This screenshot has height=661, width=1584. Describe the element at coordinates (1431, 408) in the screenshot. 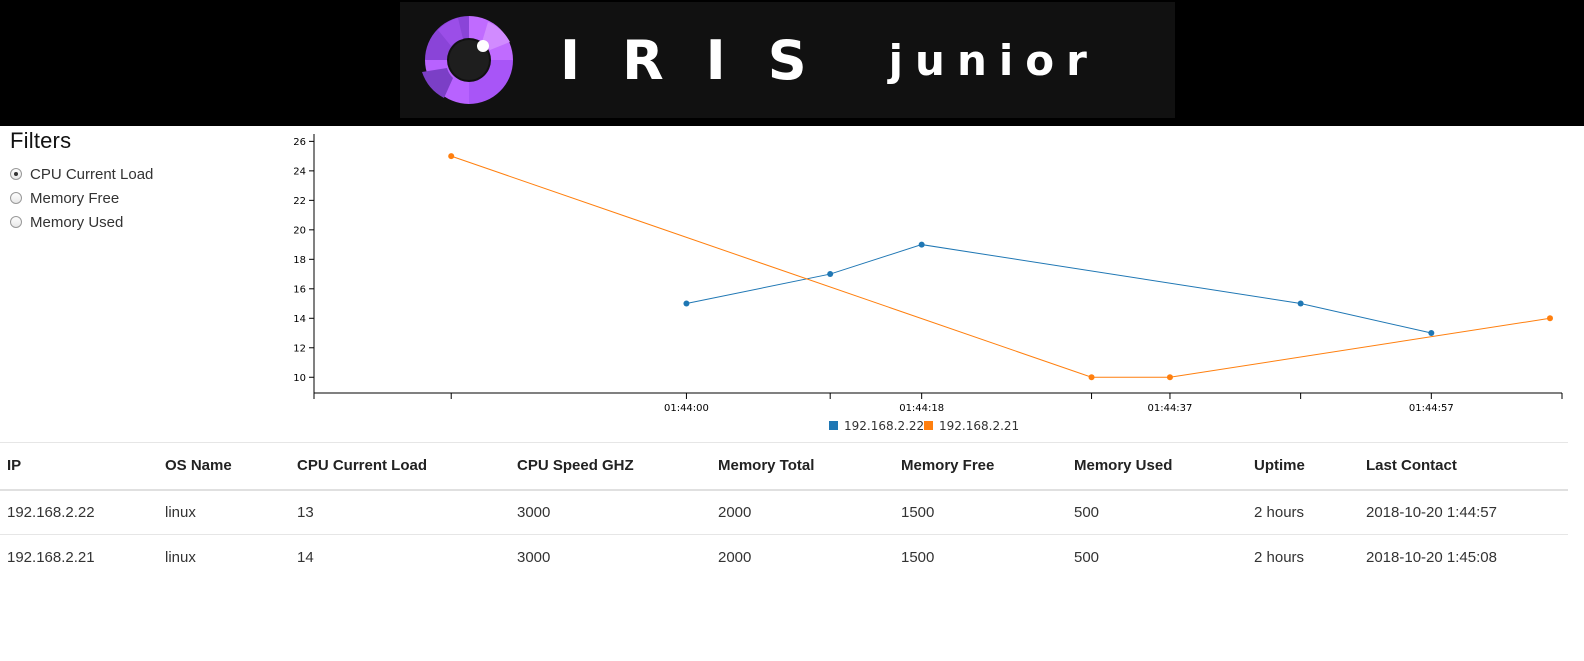

I see `x-tick-label: 01:44:57` at that location.